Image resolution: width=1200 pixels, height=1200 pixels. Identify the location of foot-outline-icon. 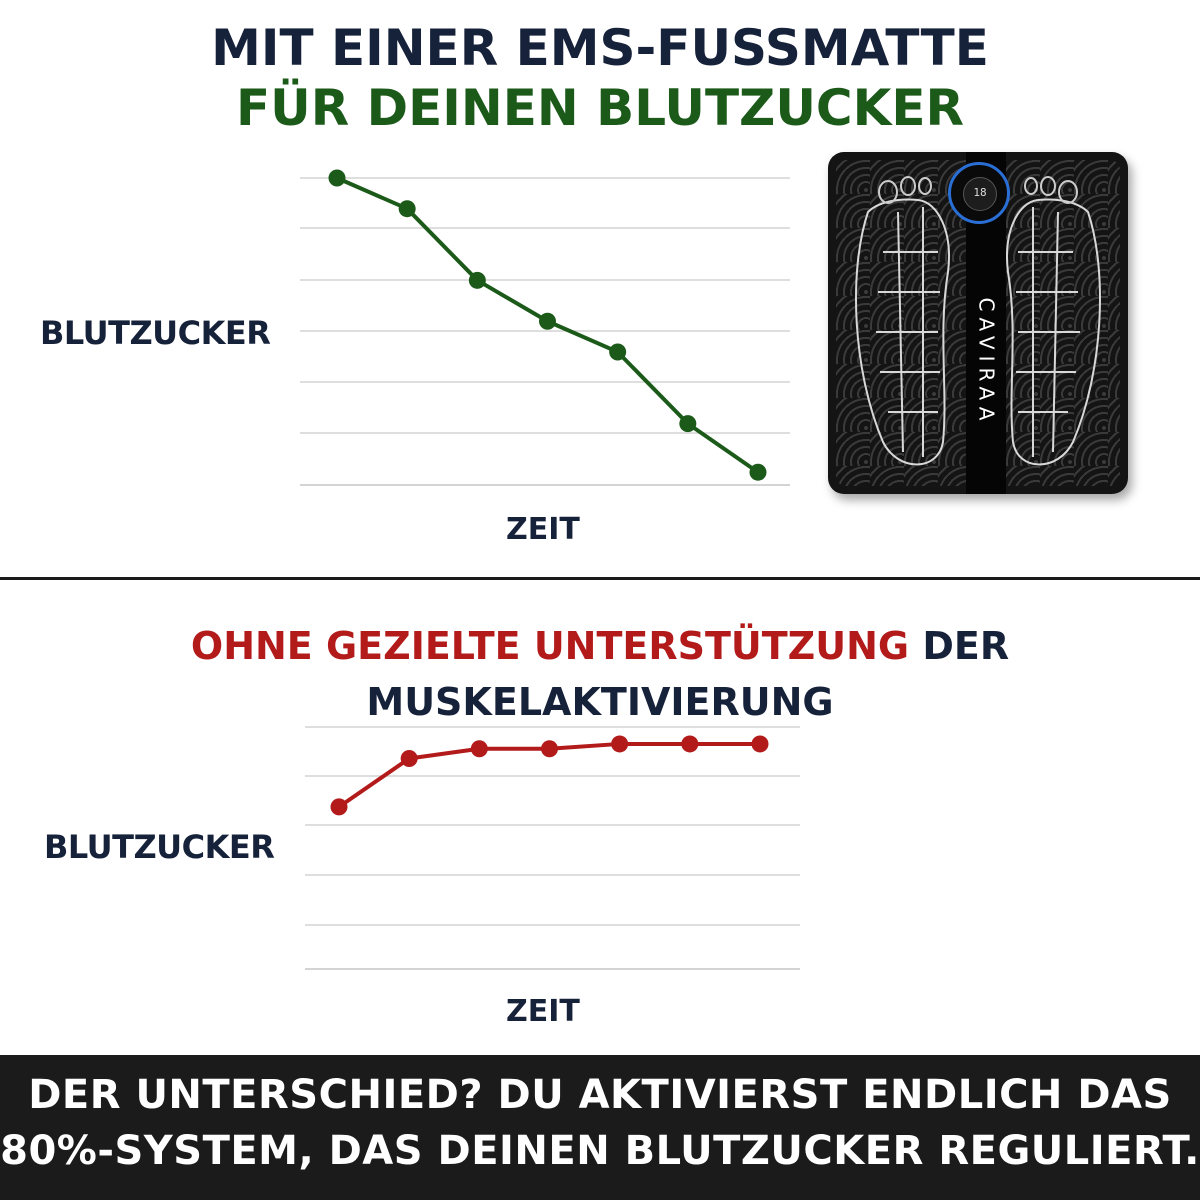
(978, 321).